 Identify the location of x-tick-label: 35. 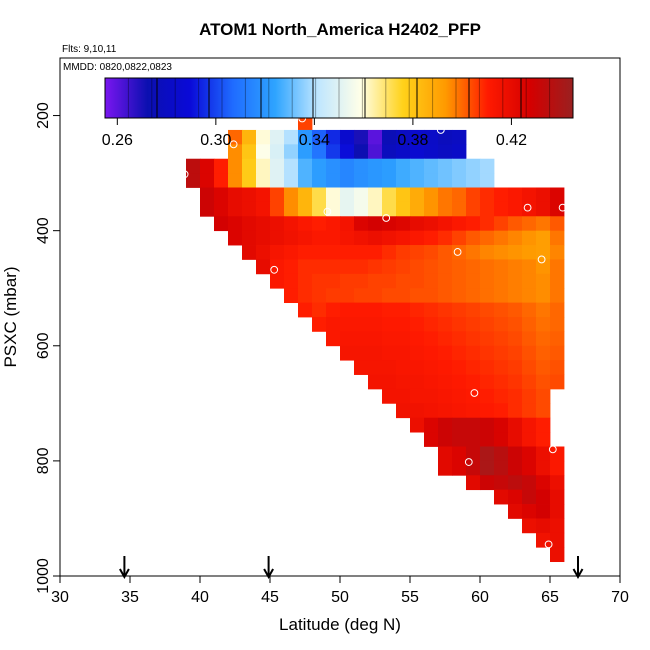
(130, 597).